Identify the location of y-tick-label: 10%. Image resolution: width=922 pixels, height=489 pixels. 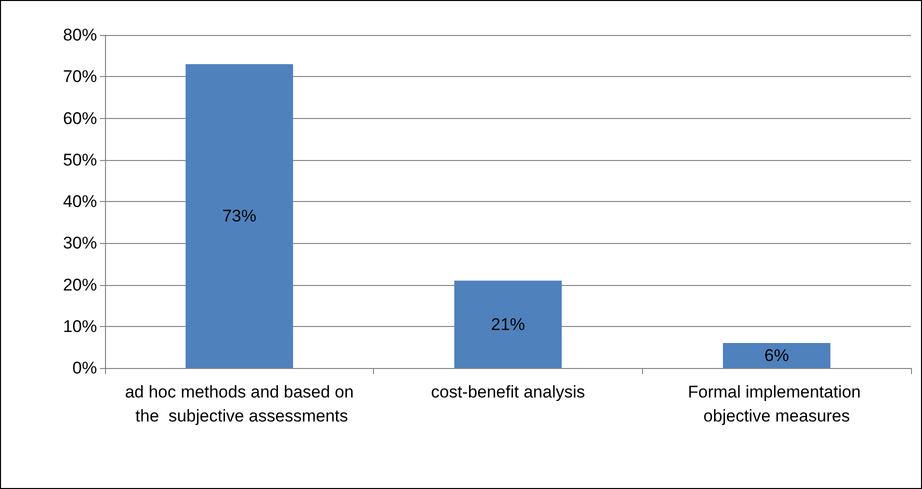
(79, 326).